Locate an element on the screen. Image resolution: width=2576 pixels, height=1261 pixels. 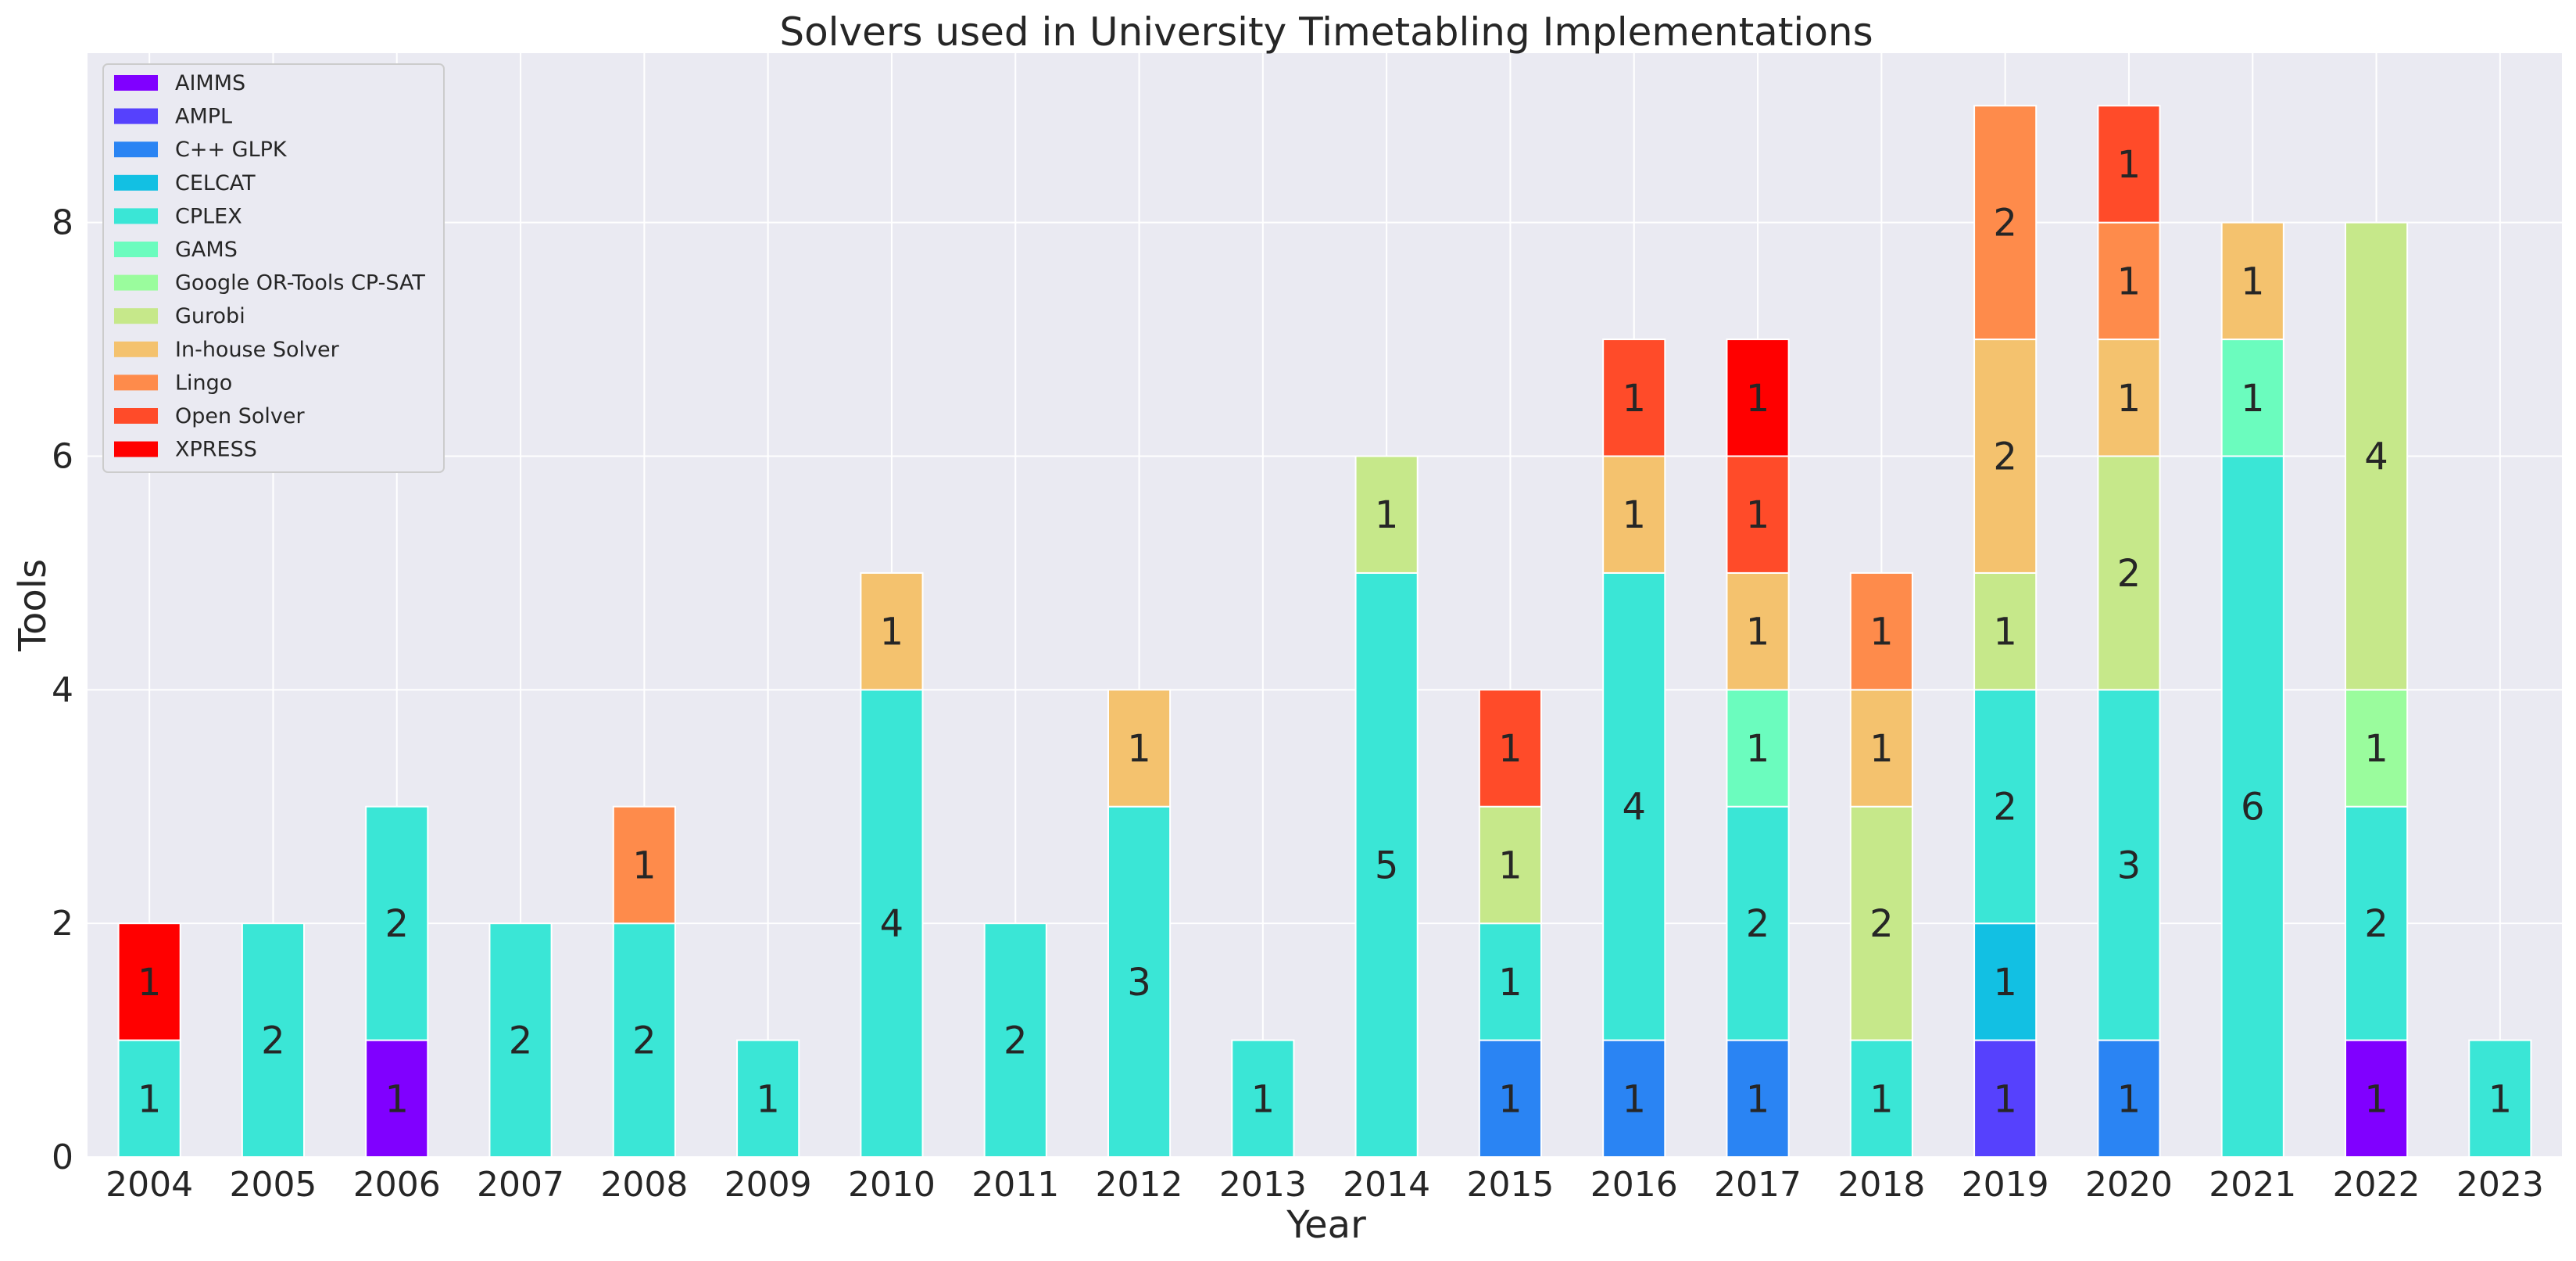
legend-label: Open Solver is located at coordinates (240, 416).